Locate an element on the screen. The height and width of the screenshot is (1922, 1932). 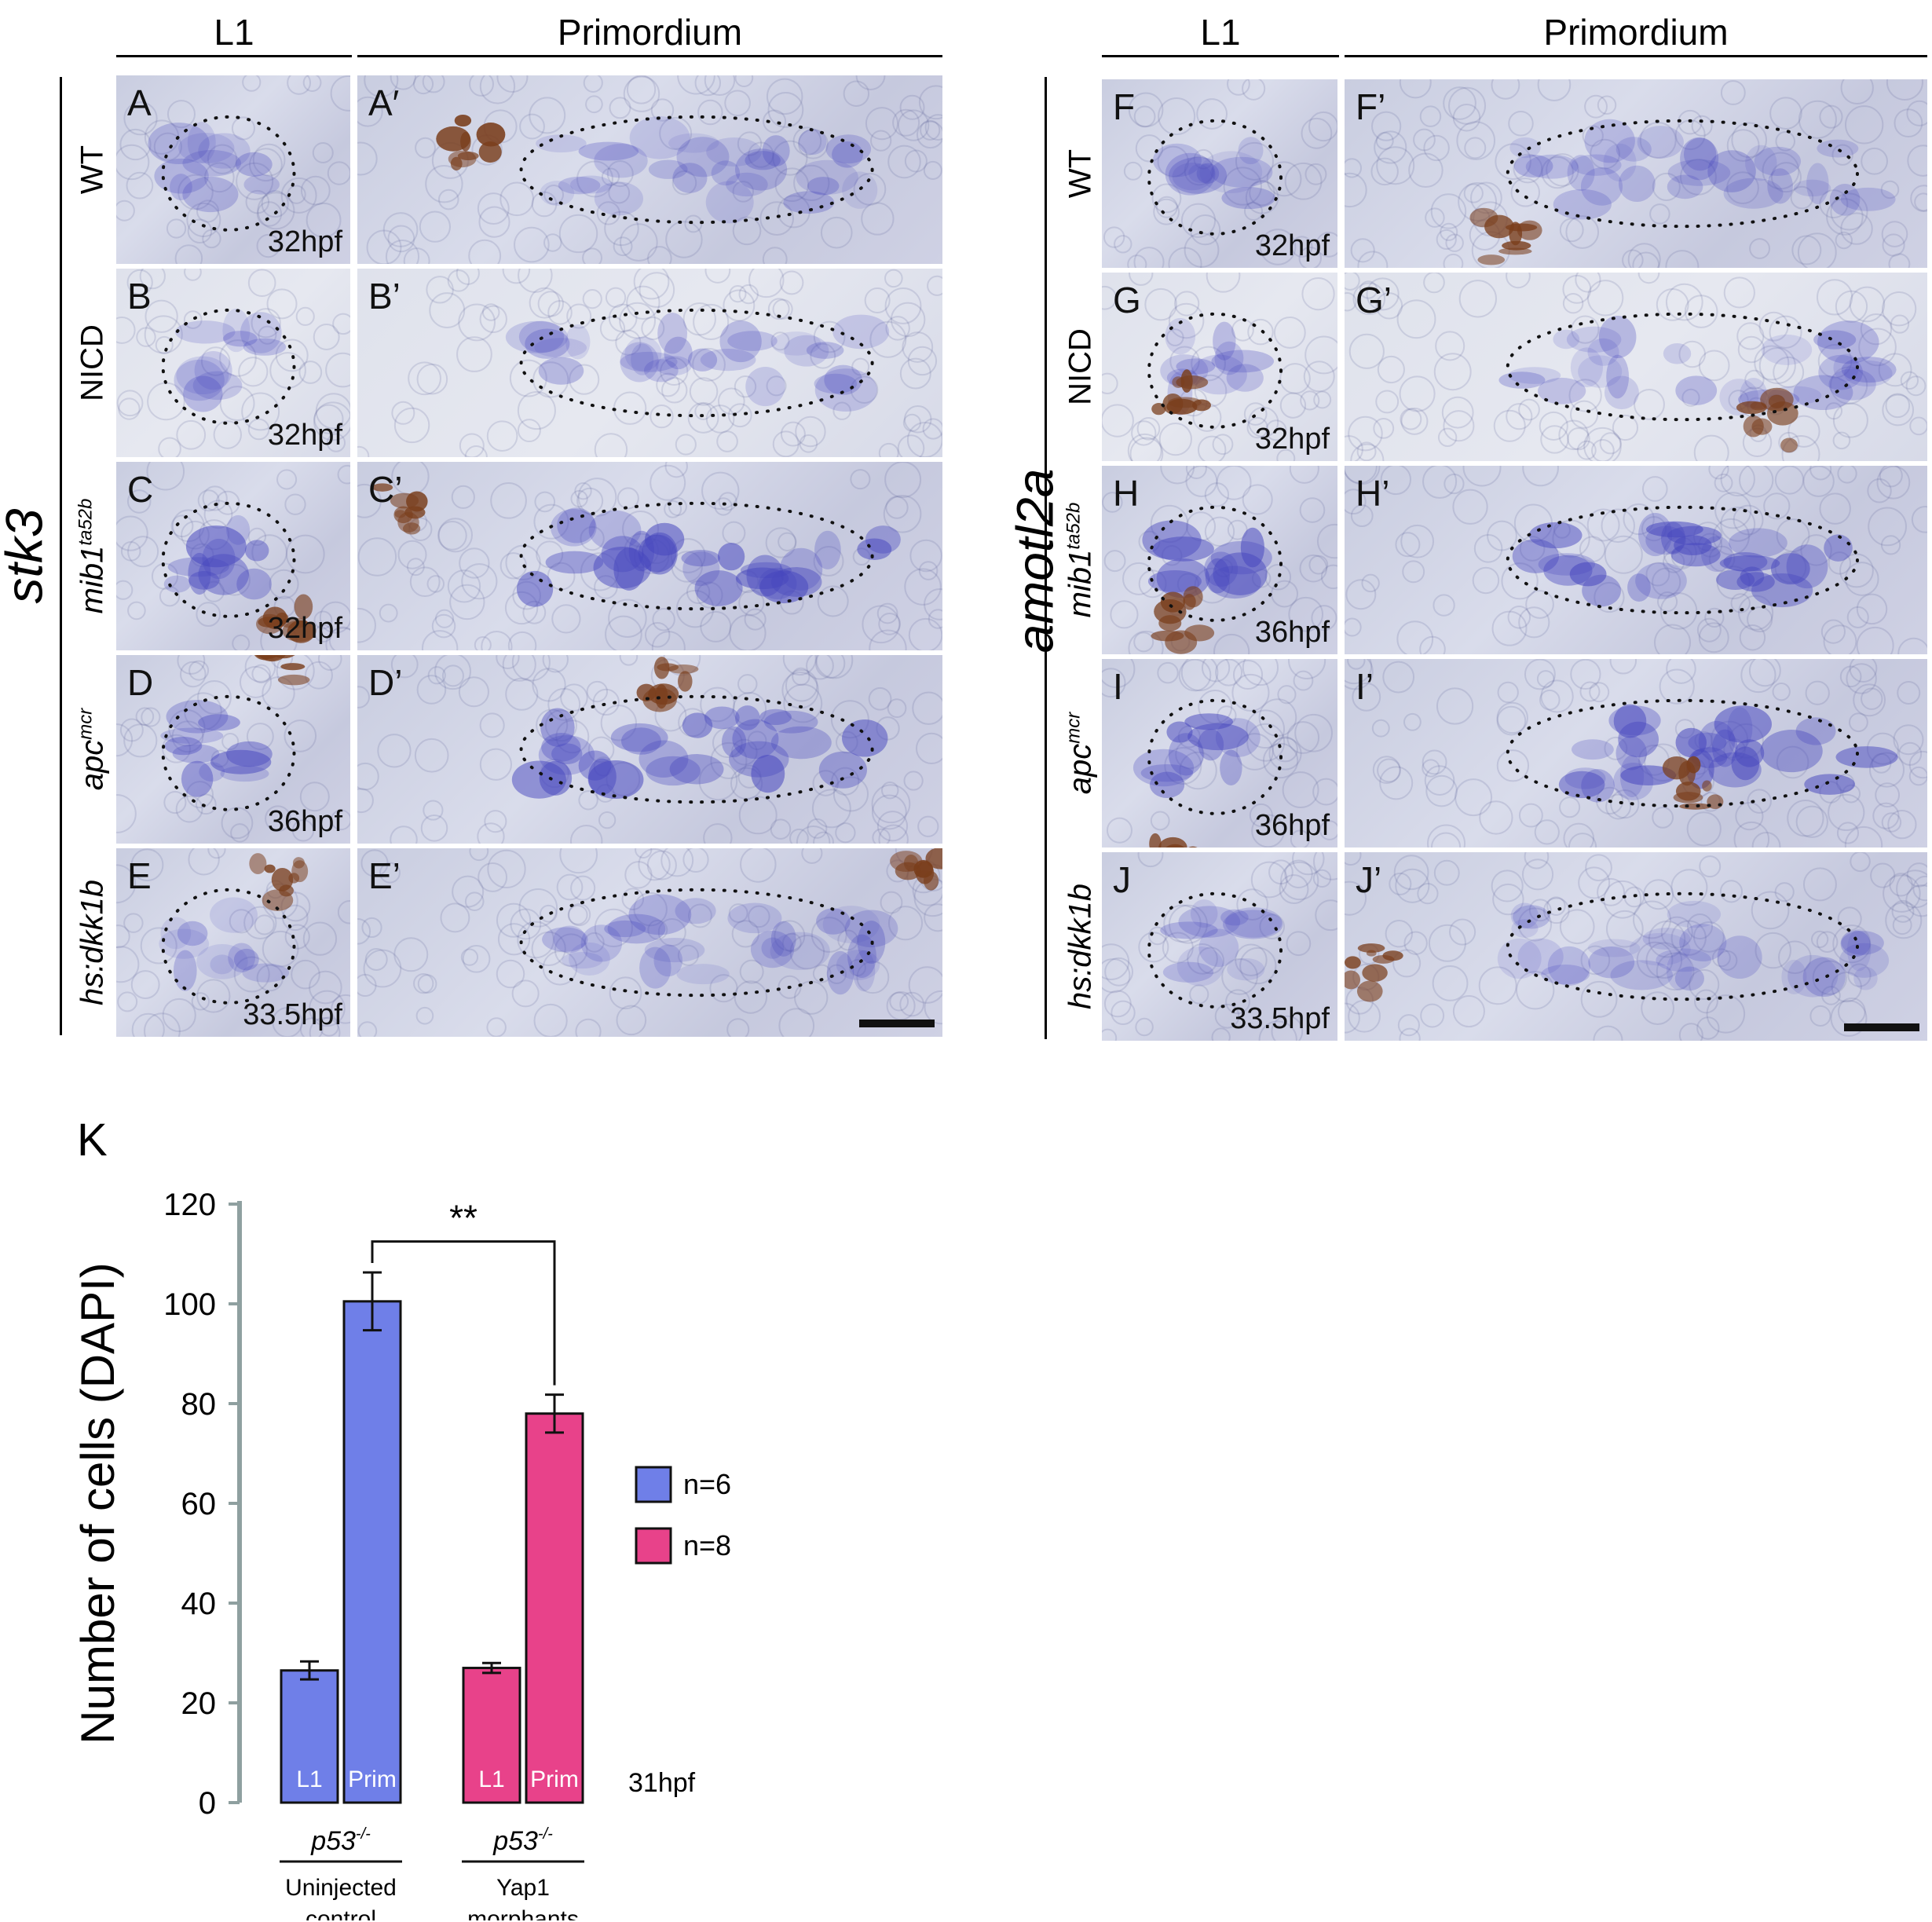
panel-letter: H’ is located at coordinates (1373, 494).